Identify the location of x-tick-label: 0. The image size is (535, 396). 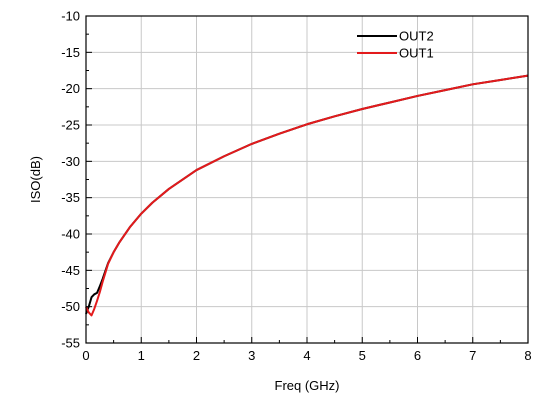
(85, 355).